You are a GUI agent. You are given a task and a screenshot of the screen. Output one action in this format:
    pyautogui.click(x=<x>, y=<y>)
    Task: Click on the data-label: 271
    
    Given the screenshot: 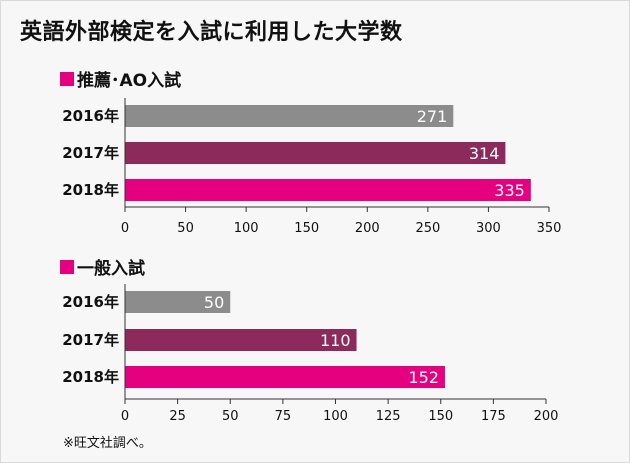 What is the action you would take?
    pyautogui.click(x=432, y=116)
    